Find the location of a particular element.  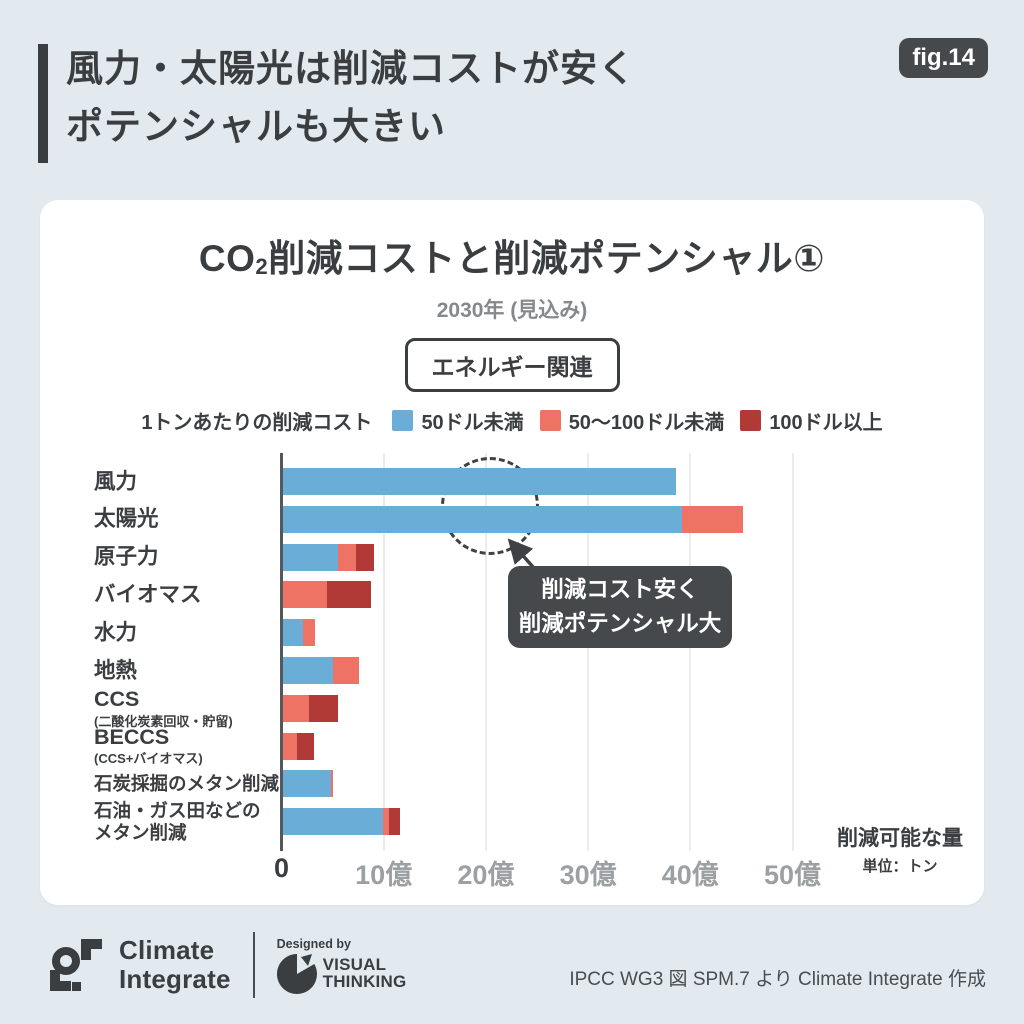

y-axis-line is located at coordinates (281, 652).